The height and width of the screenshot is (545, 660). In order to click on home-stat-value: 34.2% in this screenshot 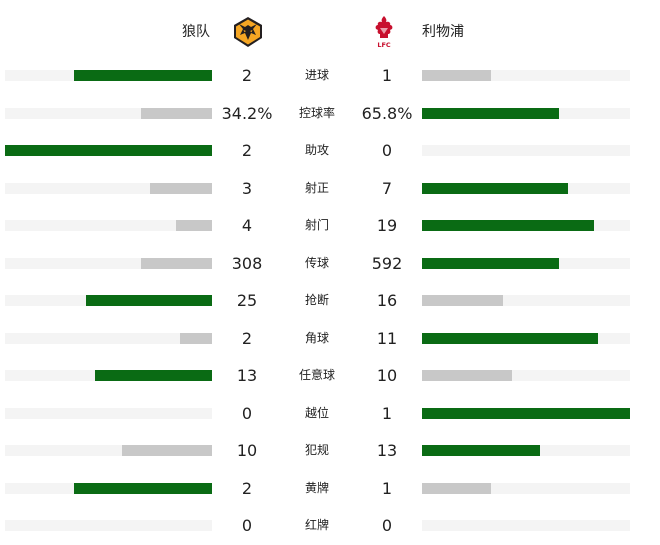, I will do `click(247, 113)`.